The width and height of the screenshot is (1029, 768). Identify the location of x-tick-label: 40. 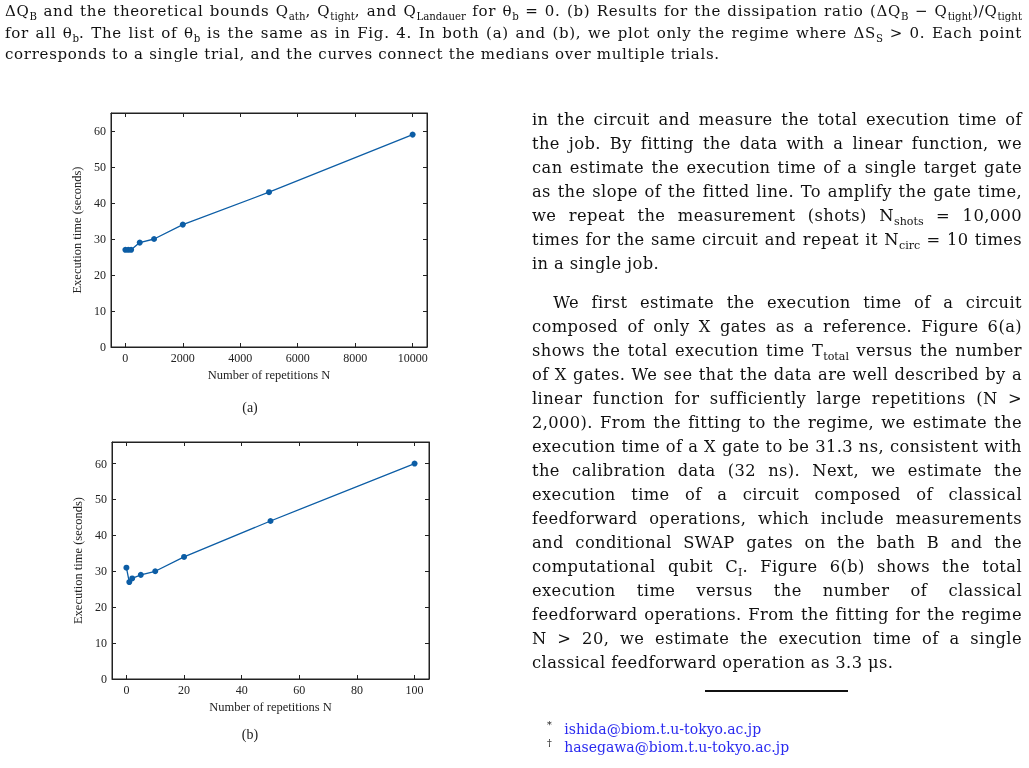
(241, 690).